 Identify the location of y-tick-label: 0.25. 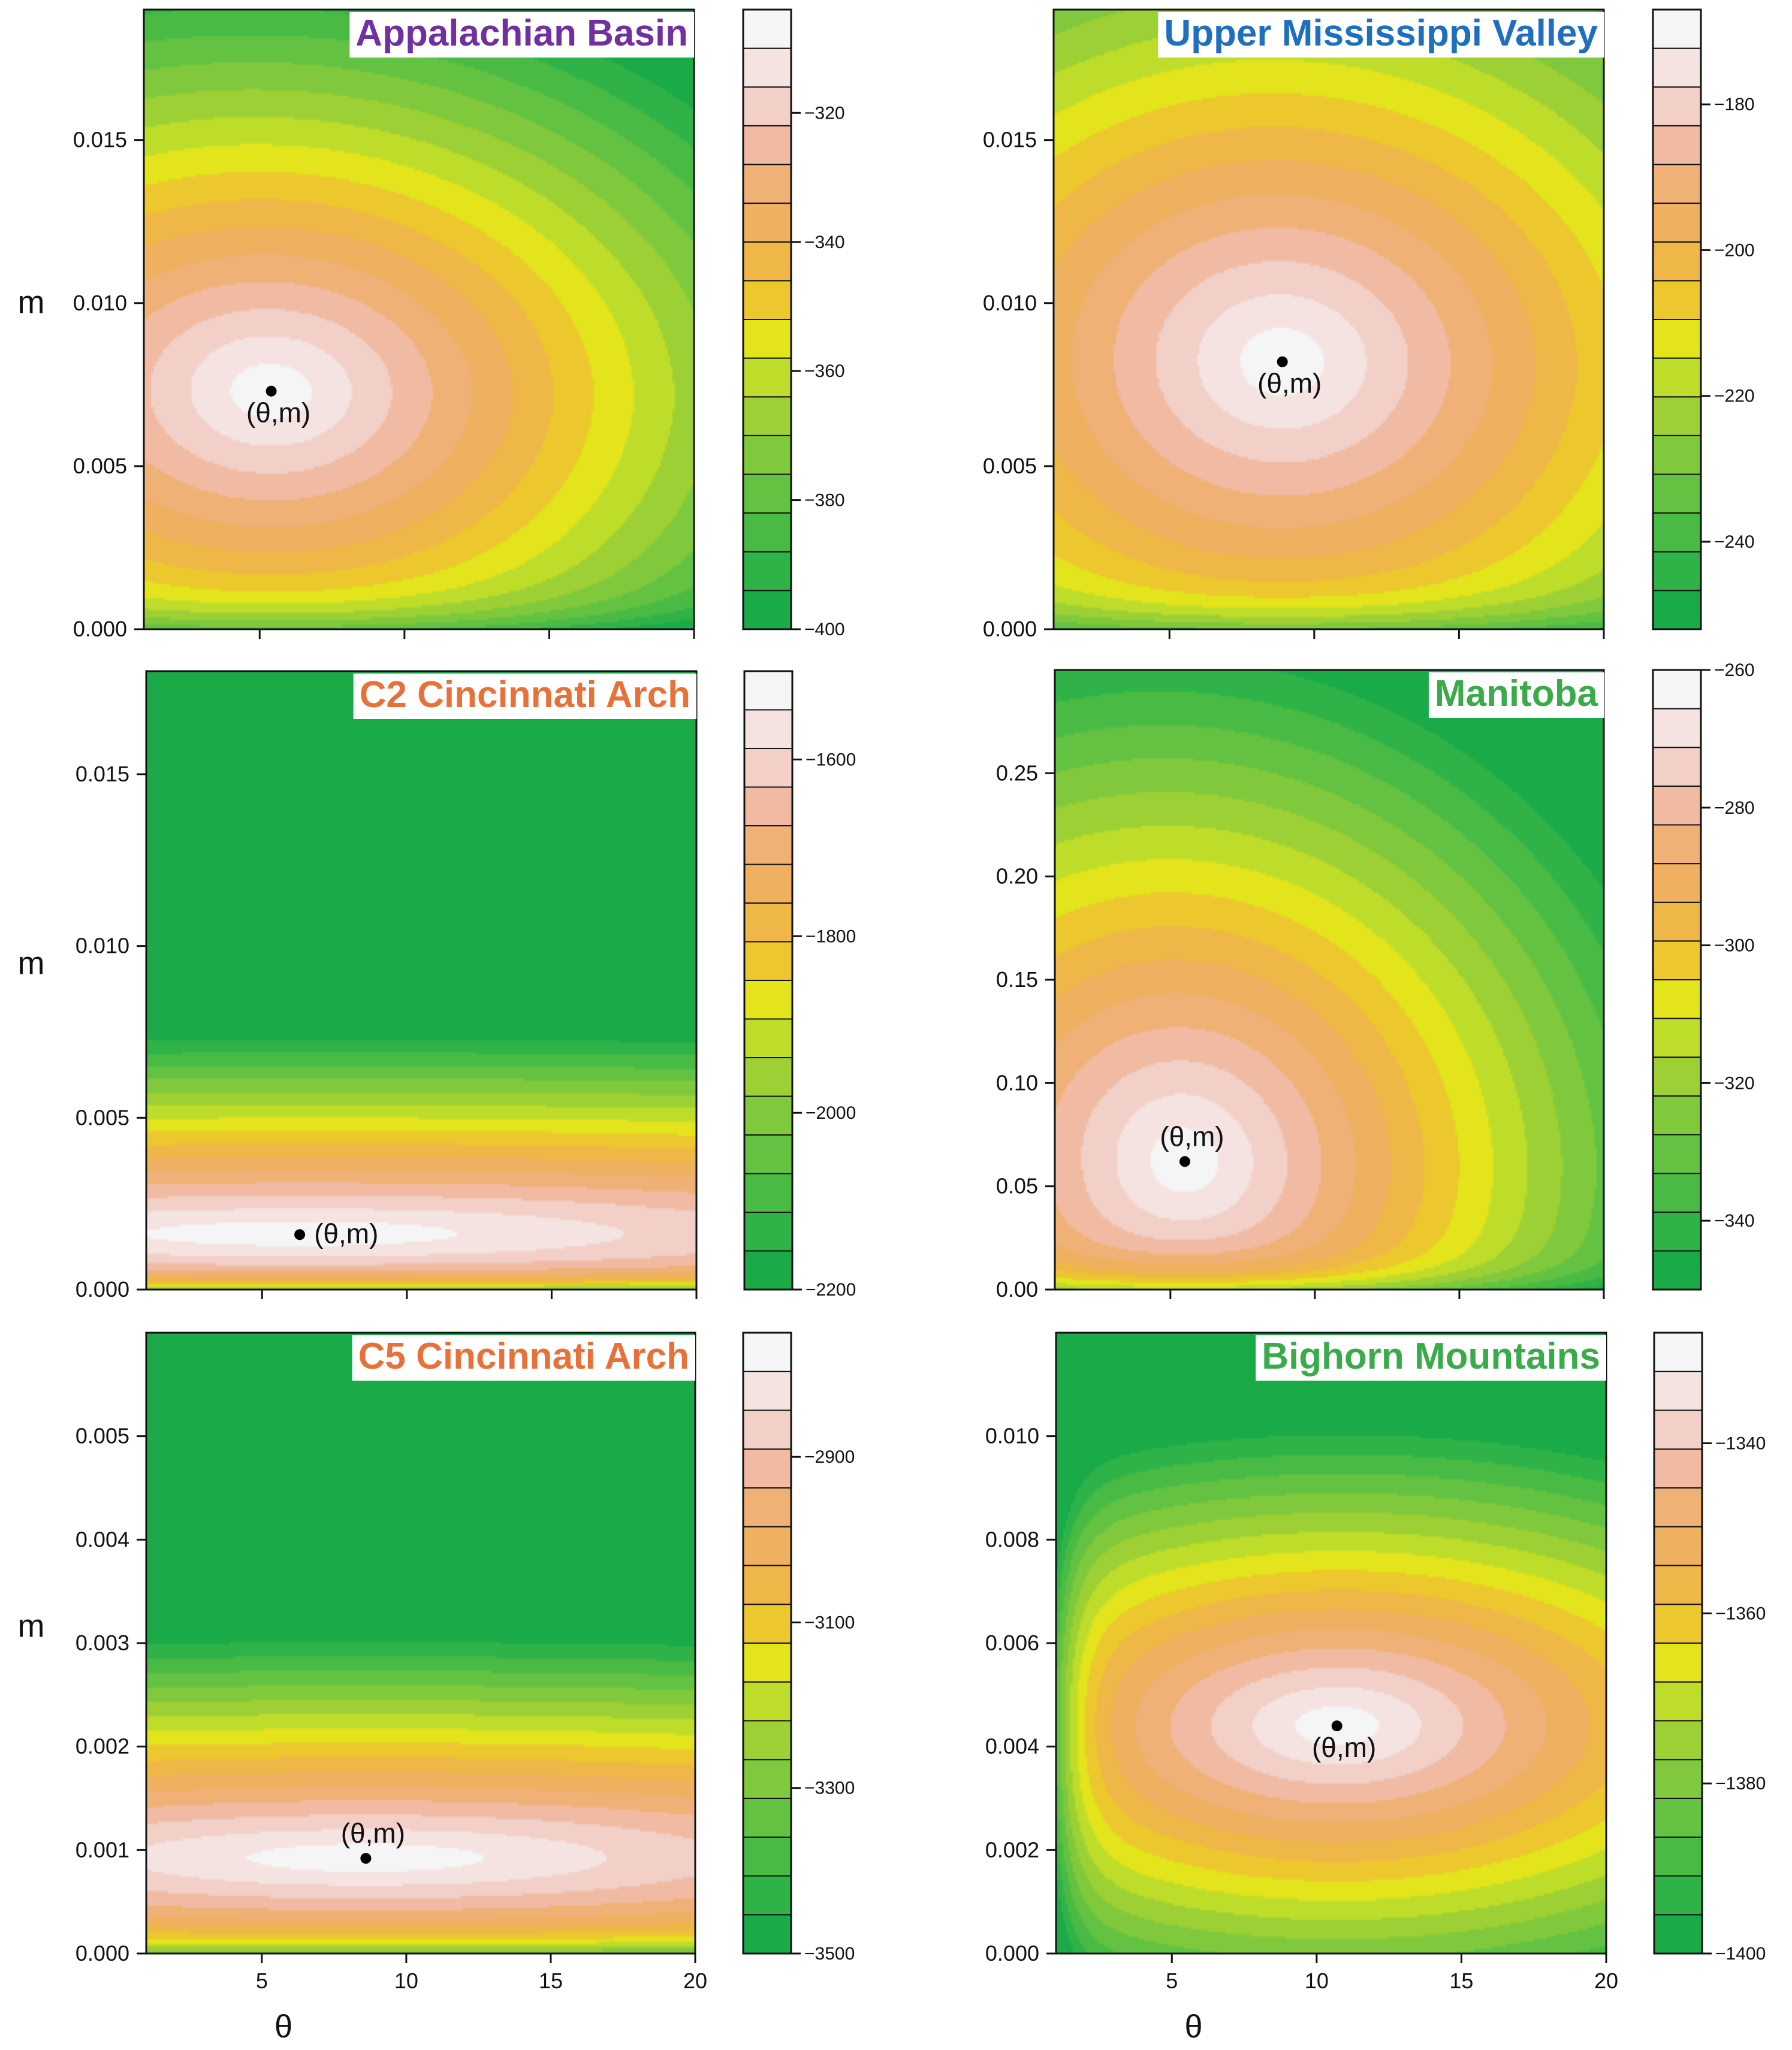
(1017, 772).